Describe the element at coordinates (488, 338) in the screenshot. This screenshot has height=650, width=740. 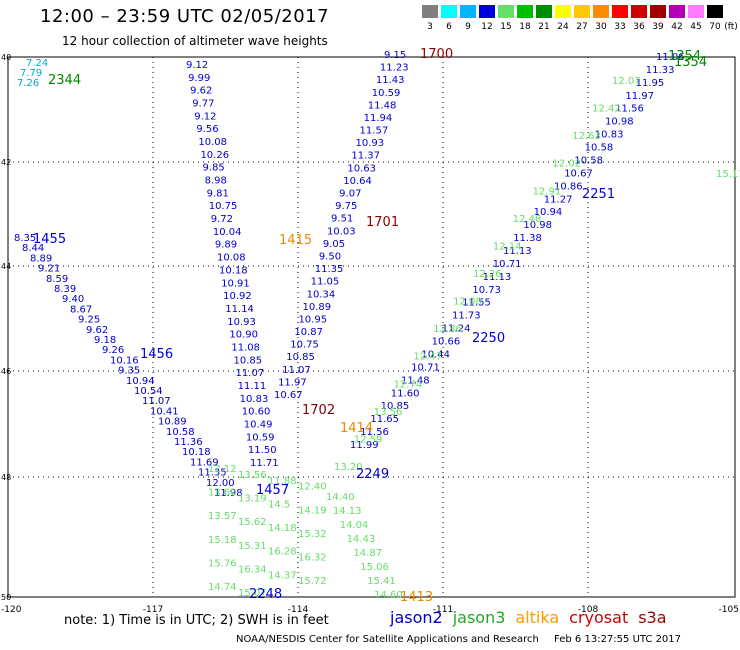
I see `track-id-label: 2250` at that location.